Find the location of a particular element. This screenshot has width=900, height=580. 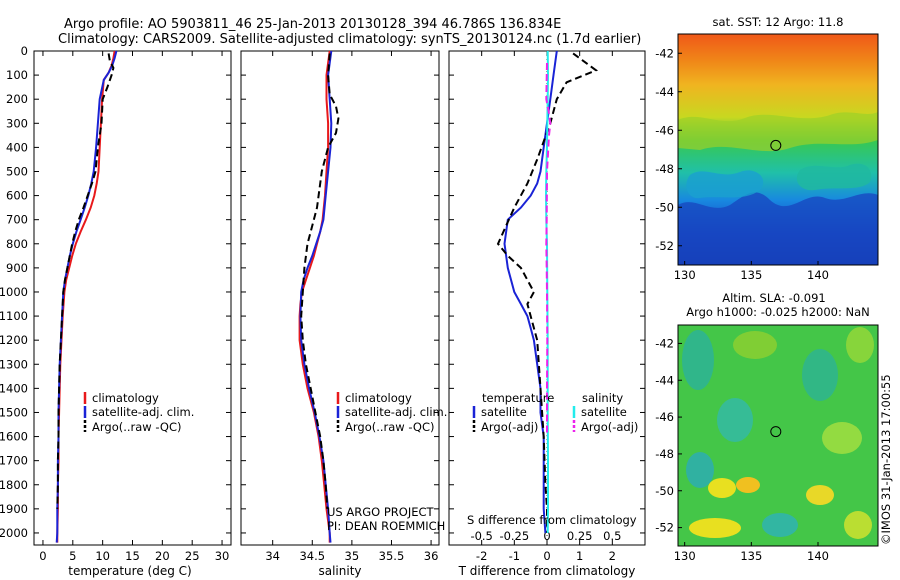

sst-map-frame is located at coordinates (778, 149).